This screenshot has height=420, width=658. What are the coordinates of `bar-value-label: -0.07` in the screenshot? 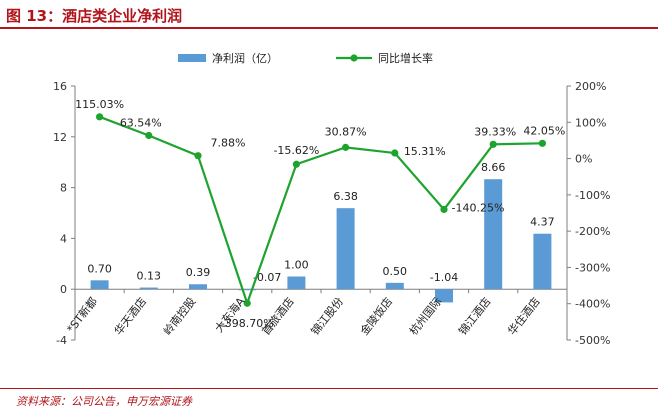 It's located at (267, 277).